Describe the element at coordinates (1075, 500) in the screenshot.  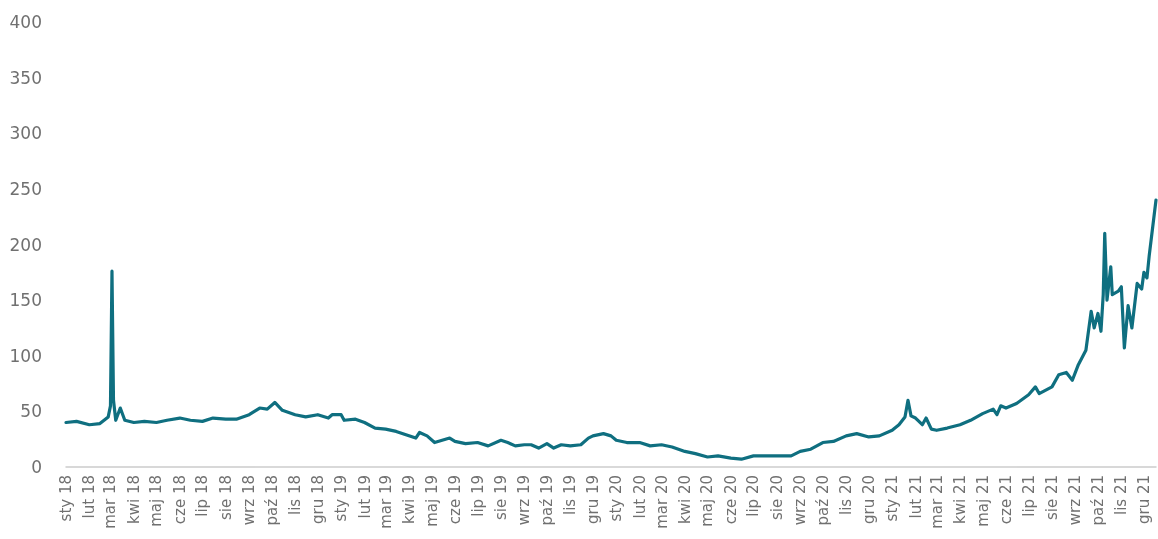
I see `x-tick-label: wrz 21` at that location.